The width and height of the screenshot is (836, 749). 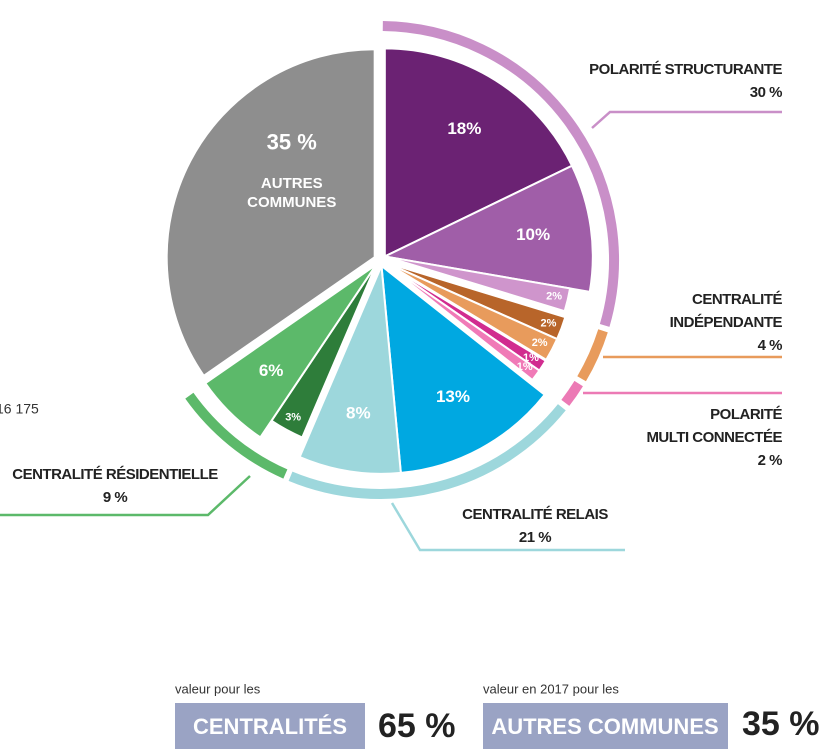 What do you see at coordinates (218, 688) in the screenshot?
I see `caption: valeur pour les` at bounding box center [218, 688].